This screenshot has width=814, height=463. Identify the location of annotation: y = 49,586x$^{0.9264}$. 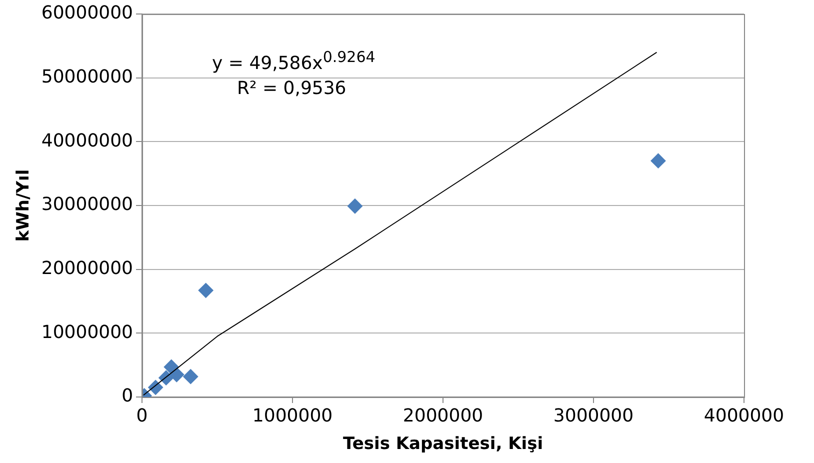
(294, 61).